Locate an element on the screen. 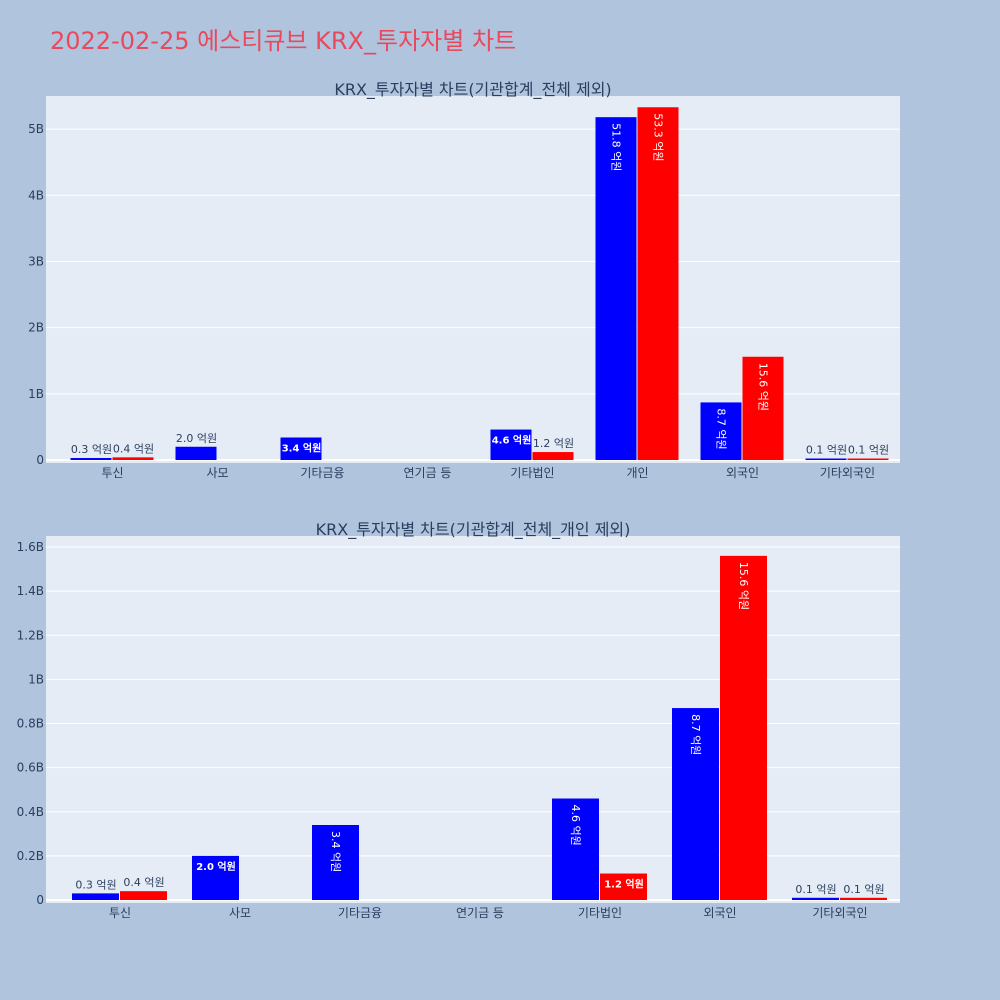 The height and width of the screenshot is (1000, 1000). data-label: 53.3 억원 is located at coordinates (658, 137).